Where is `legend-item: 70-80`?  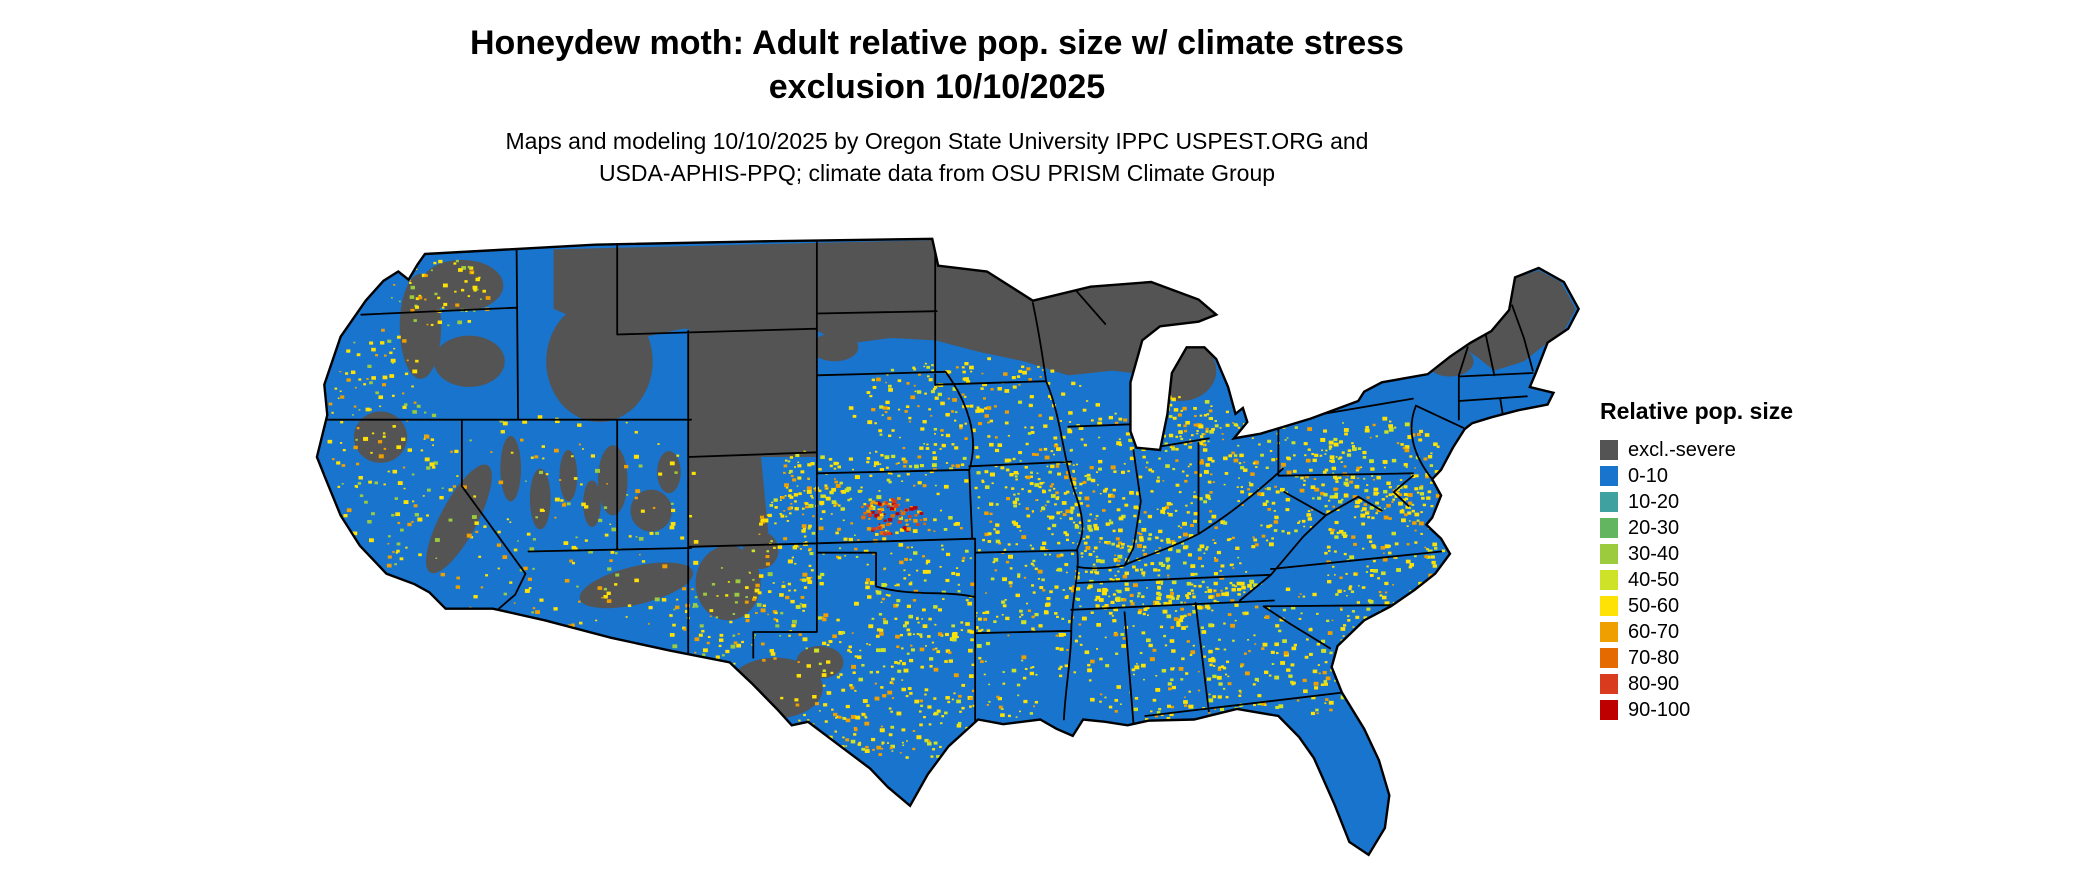
legend-item: 70-80 is located at coordinates (1696, 658).